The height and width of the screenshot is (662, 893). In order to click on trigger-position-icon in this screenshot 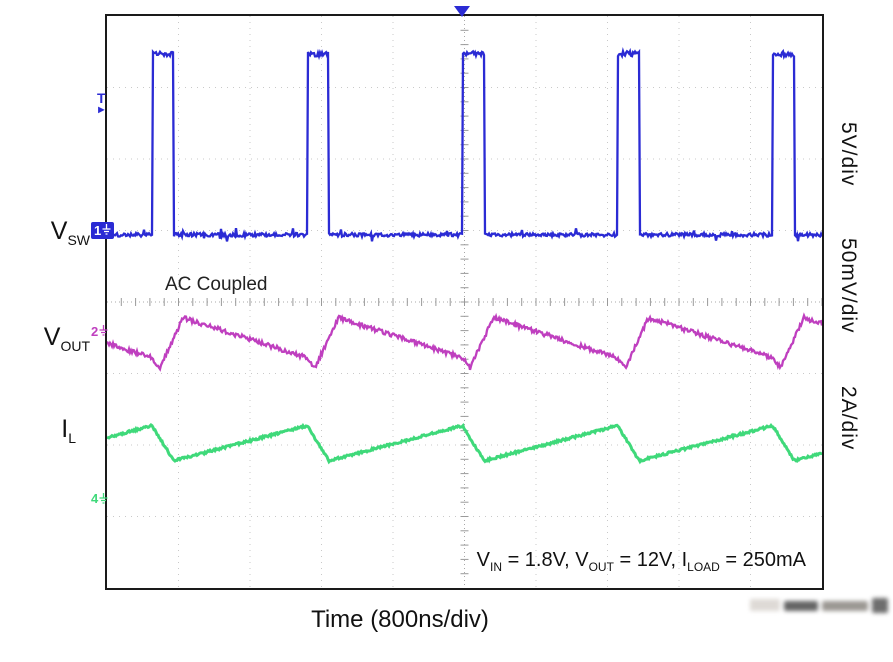, I will do `click(462, 11)`.